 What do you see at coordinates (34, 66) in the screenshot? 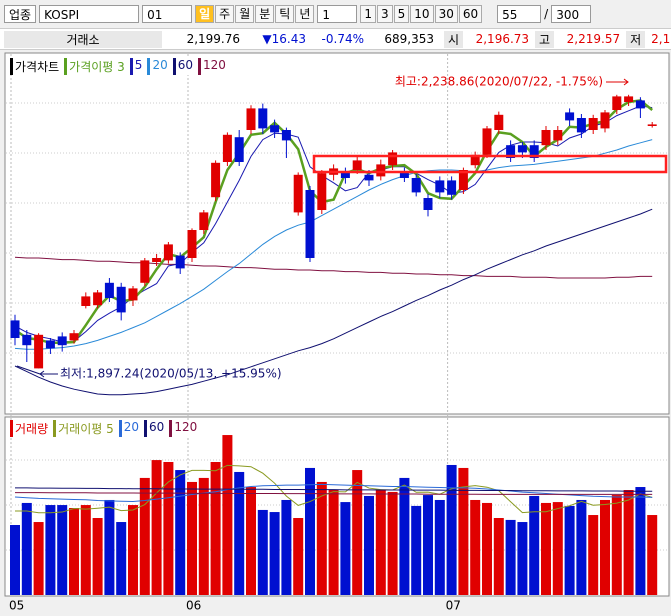
I see `legend-title: 가격차트` at bounding box center [34, 66].